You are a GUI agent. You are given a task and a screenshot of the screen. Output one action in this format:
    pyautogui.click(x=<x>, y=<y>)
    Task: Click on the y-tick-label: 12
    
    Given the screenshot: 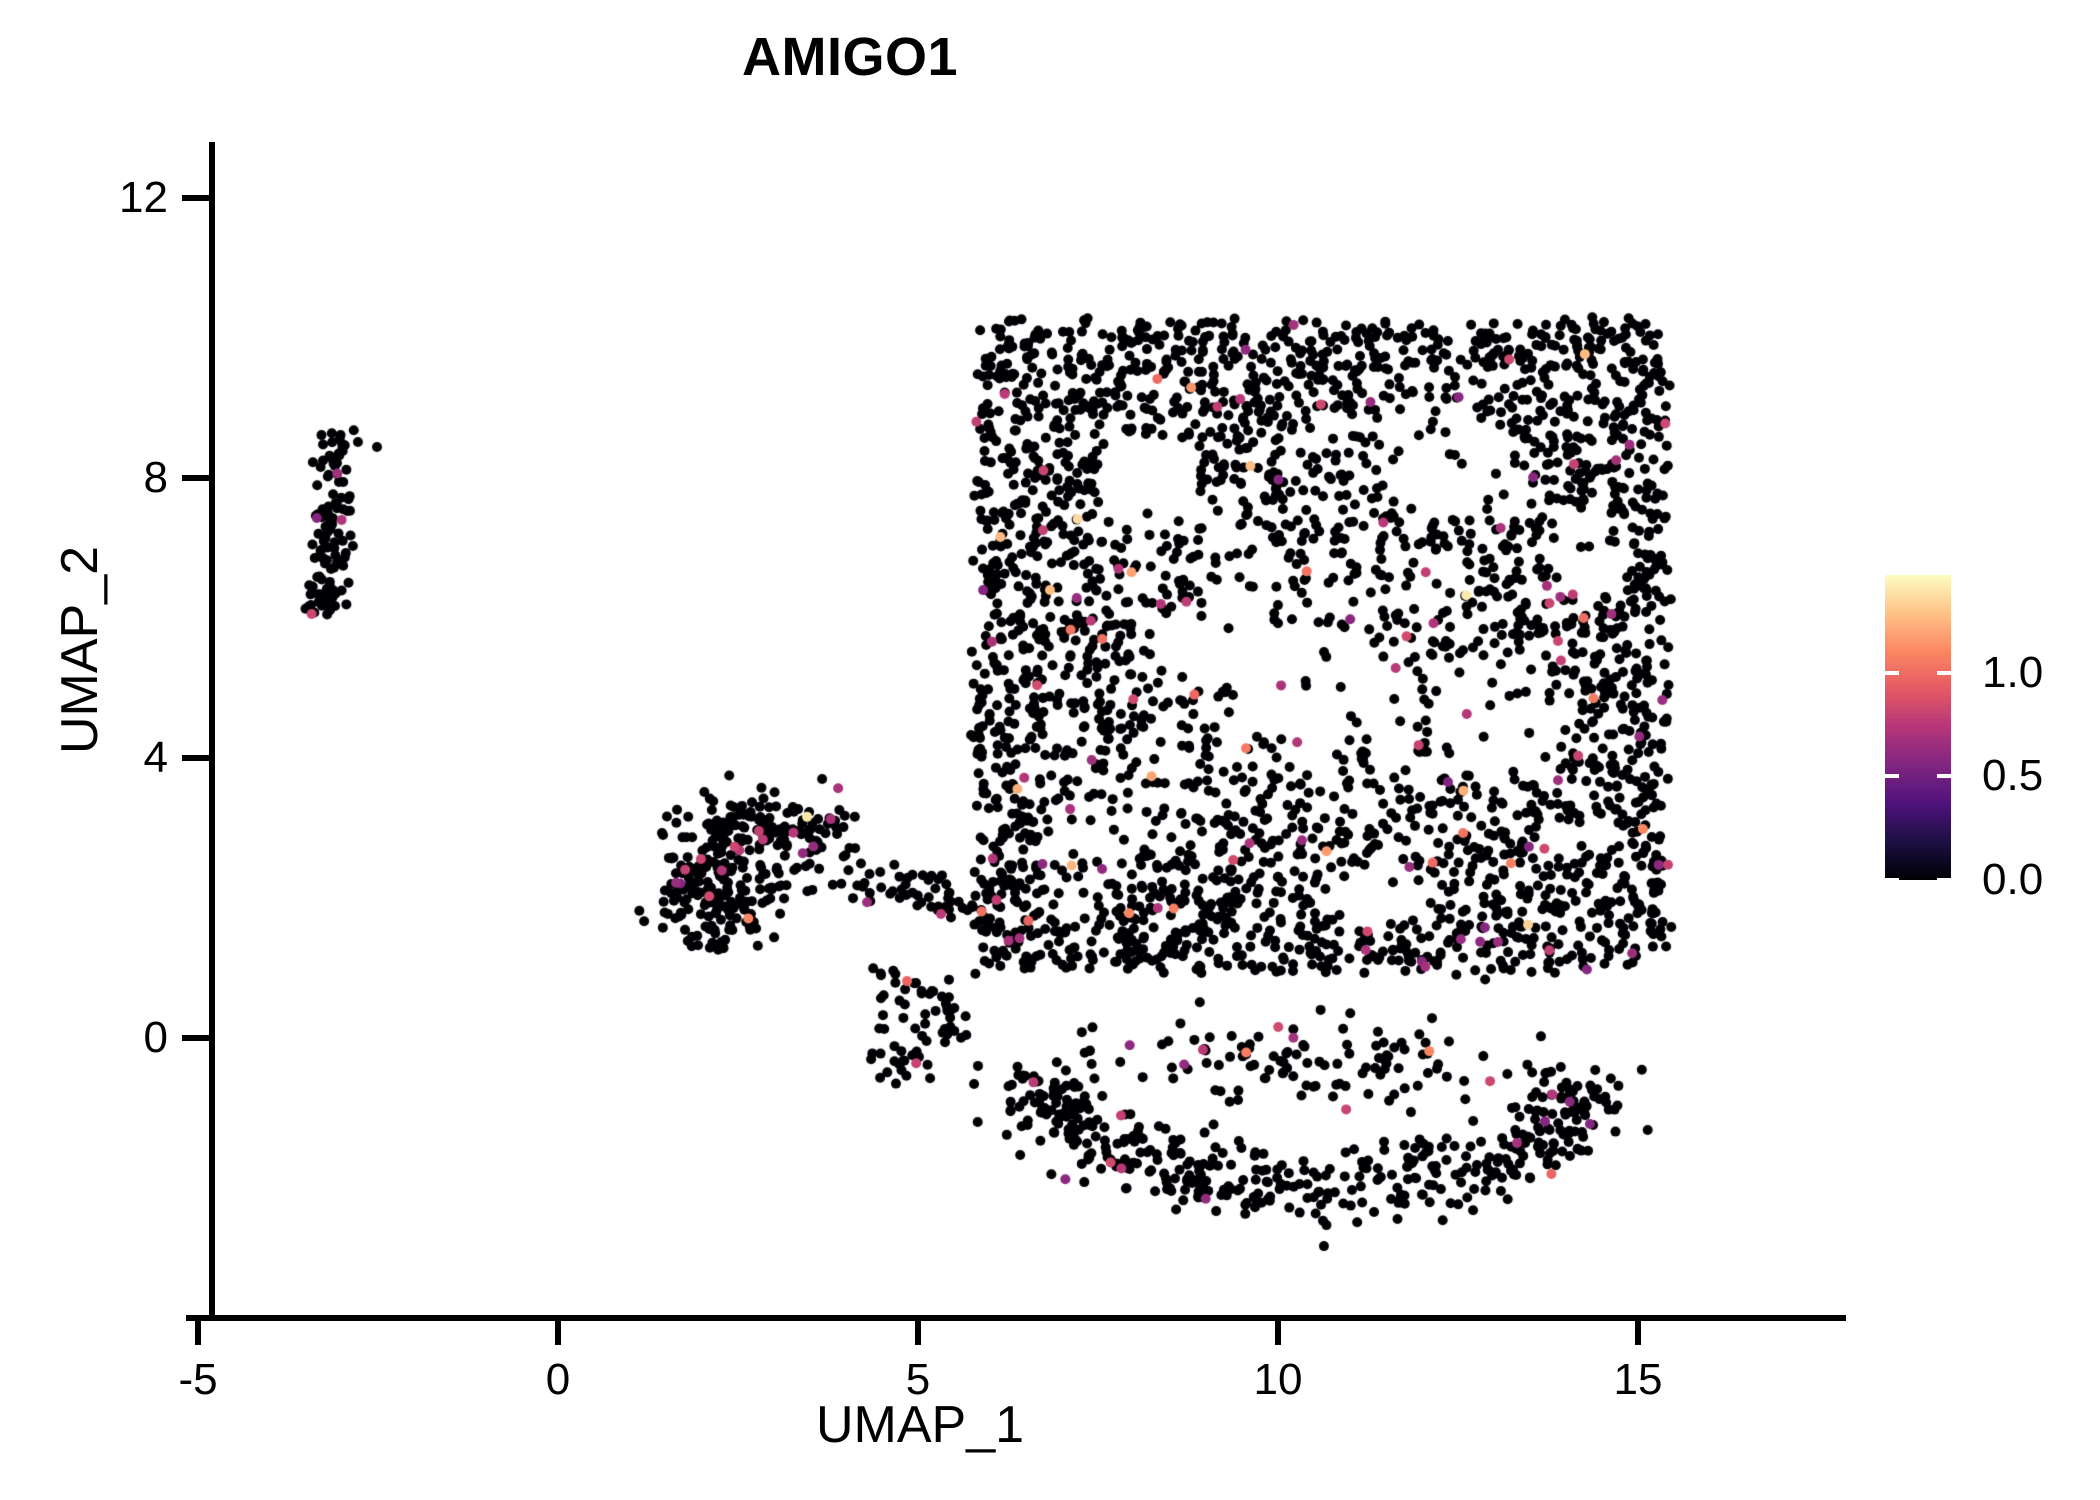 What is the action you would take?
    pyautogui.click(x=143, y=197)
    